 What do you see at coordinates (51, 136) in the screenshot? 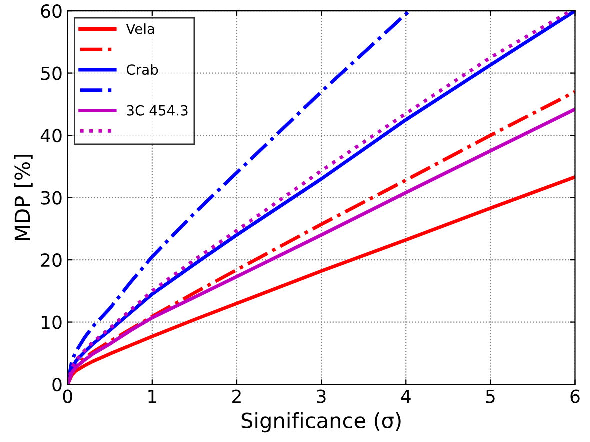
I see `y-tick-label: 40` at bounding box center [51, 136].